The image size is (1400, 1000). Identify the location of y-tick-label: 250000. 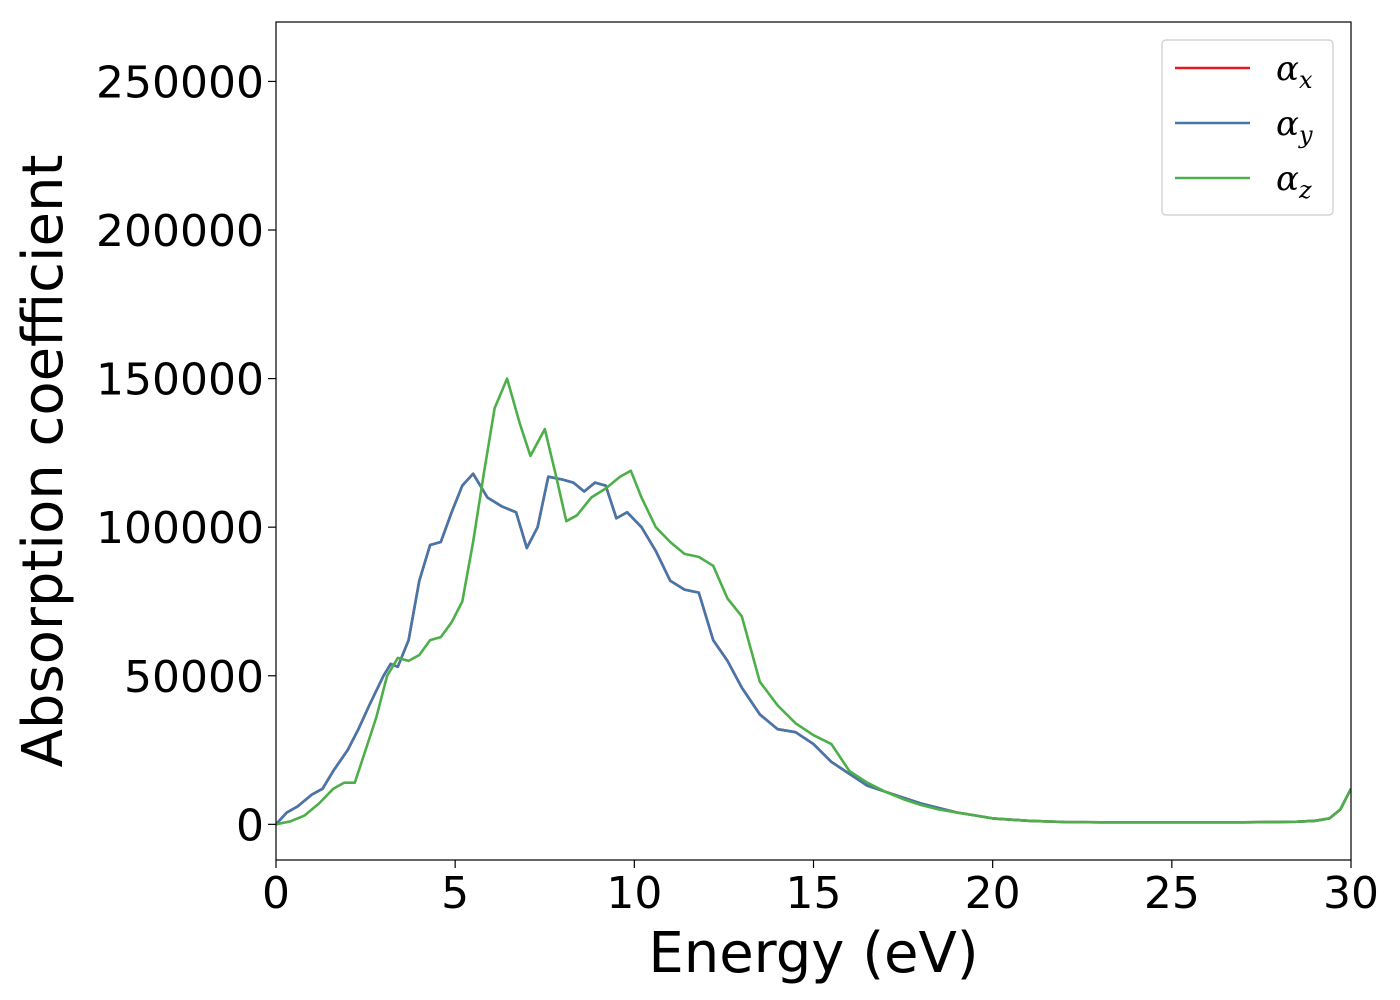
(180, 82).